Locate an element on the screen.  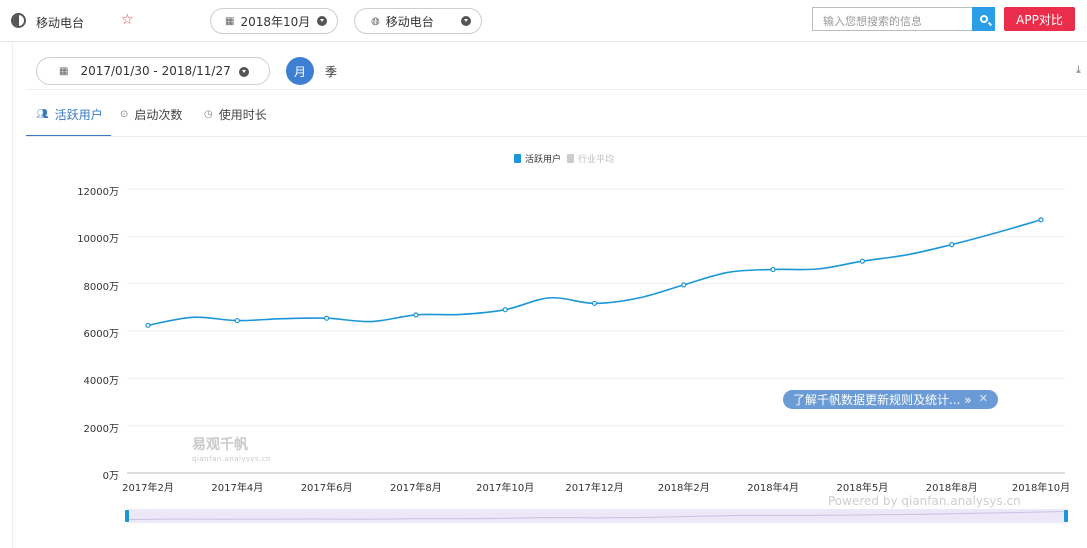
chart-legend: 活跃用户 行业平均 is located at coordinates (564, 158).